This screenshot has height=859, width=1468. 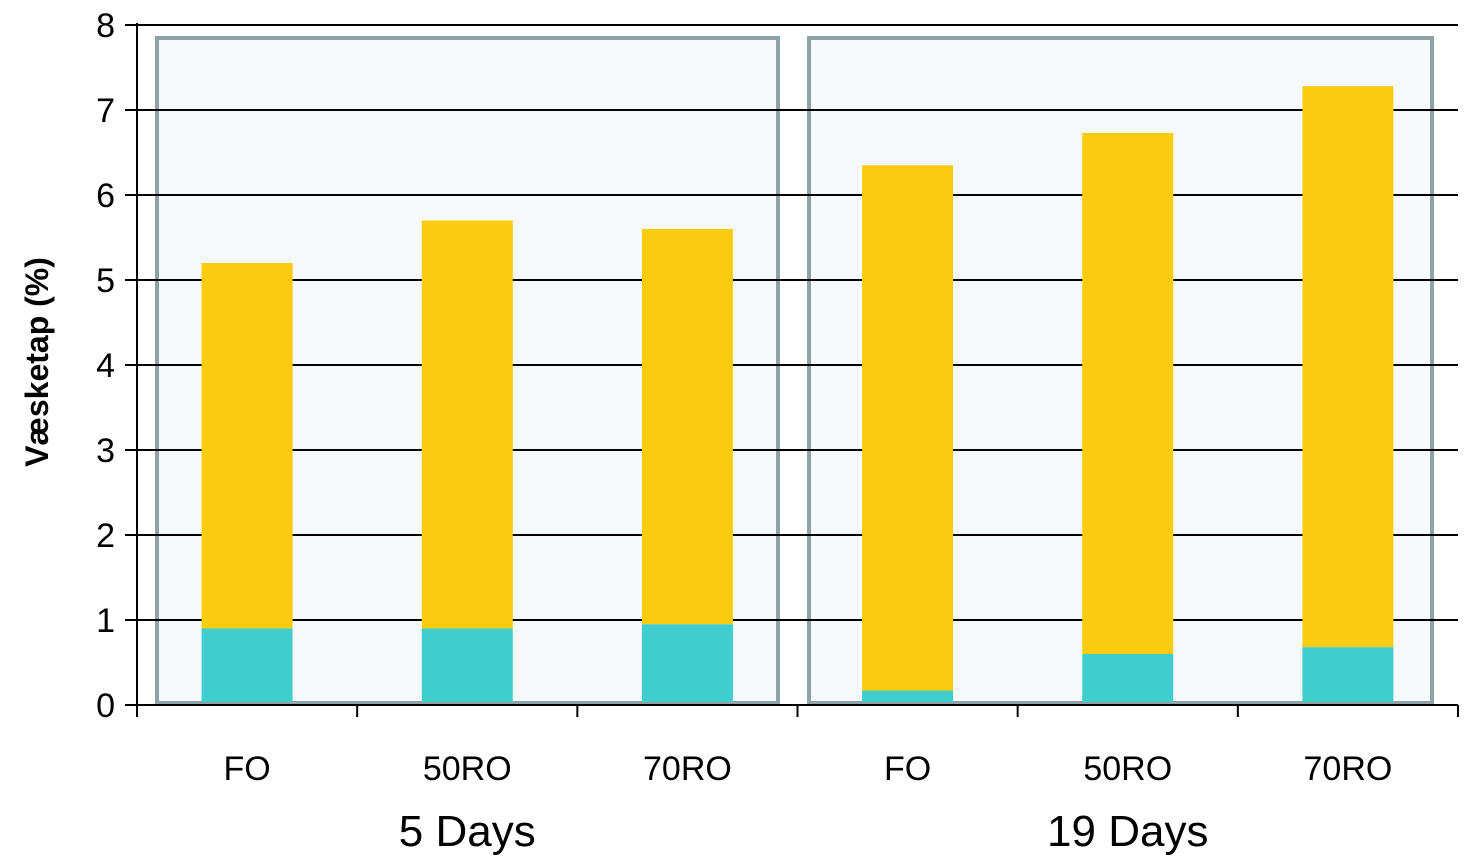 I want to click on y-tick-label: 2, so click(x=105, y=536).